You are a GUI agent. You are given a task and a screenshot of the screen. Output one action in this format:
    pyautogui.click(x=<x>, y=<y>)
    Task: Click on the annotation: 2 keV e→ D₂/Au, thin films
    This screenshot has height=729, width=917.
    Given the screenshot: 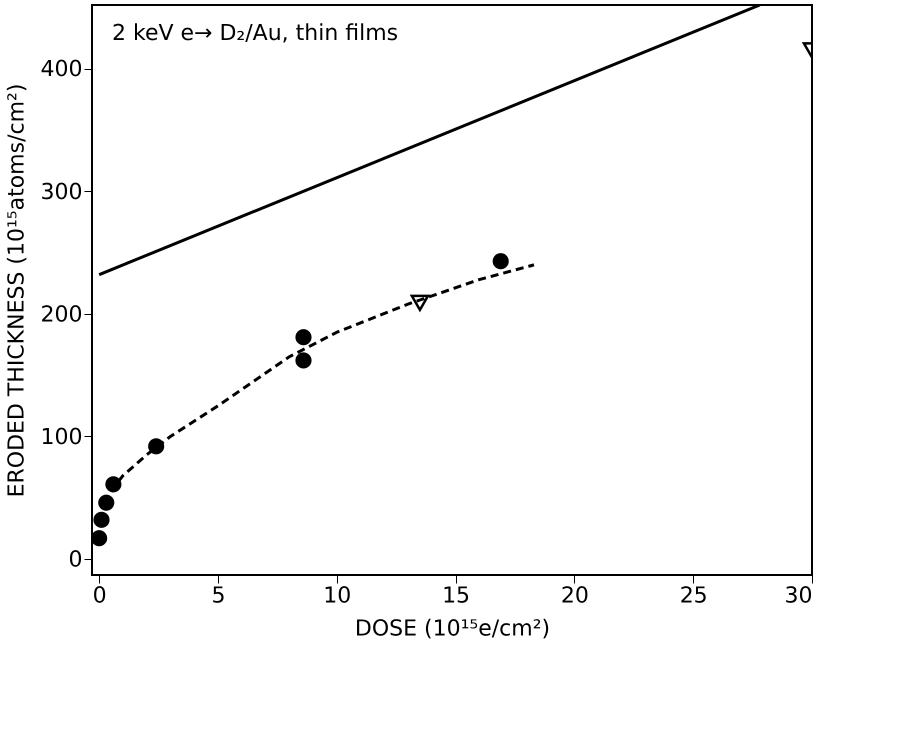 What is the action you would take?
    pyautogui.click(x=255, y=33)
    